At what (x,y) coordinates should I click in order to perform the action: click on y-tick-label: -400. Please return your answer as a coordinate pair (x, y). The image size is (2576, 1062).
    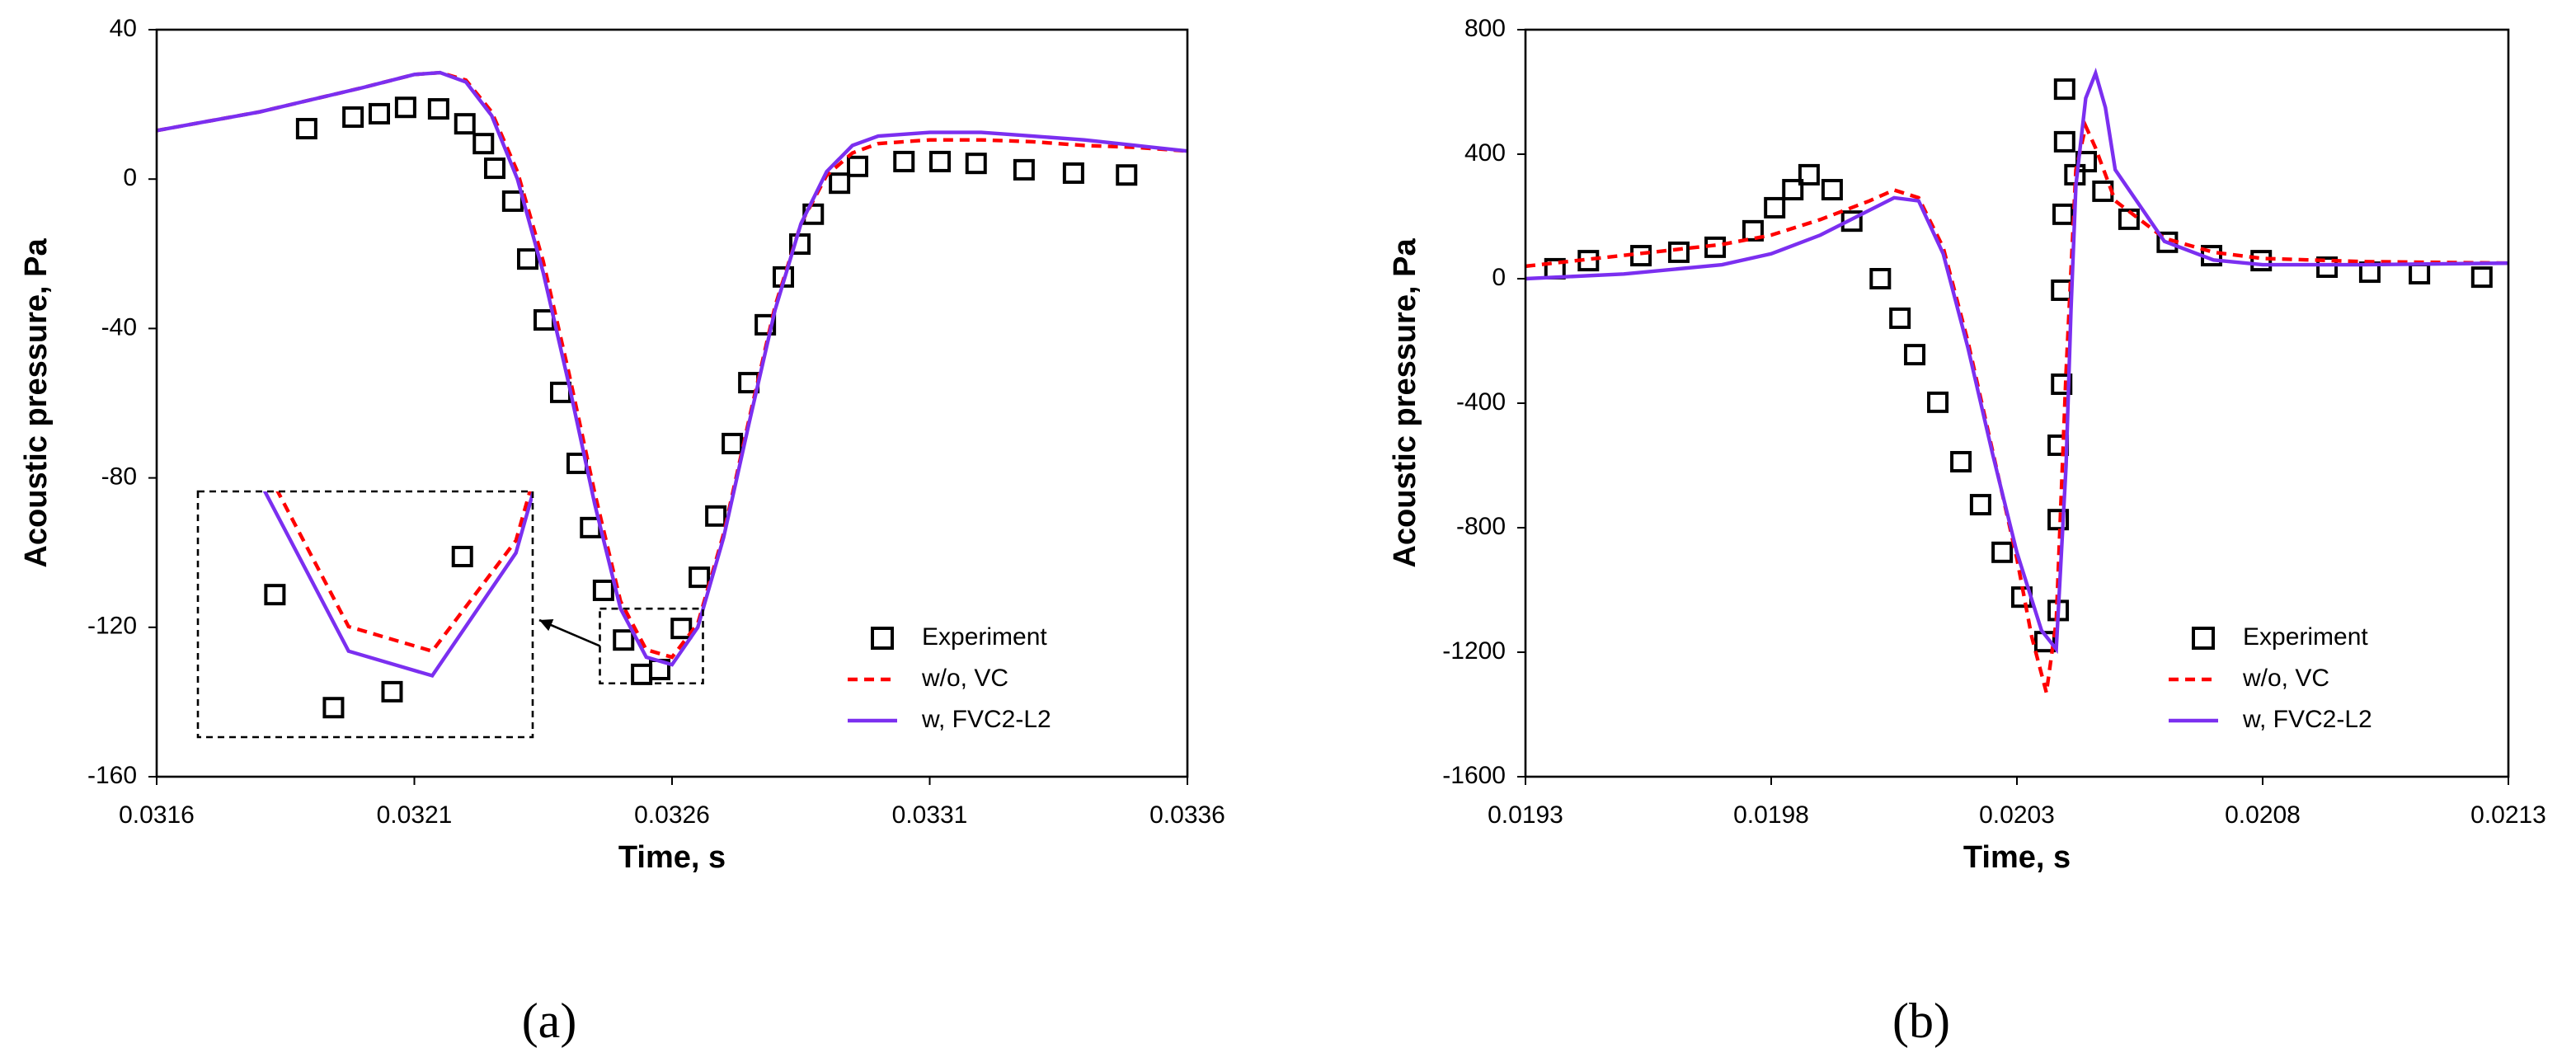
    Looking at the image, I should click on (1481, 402).